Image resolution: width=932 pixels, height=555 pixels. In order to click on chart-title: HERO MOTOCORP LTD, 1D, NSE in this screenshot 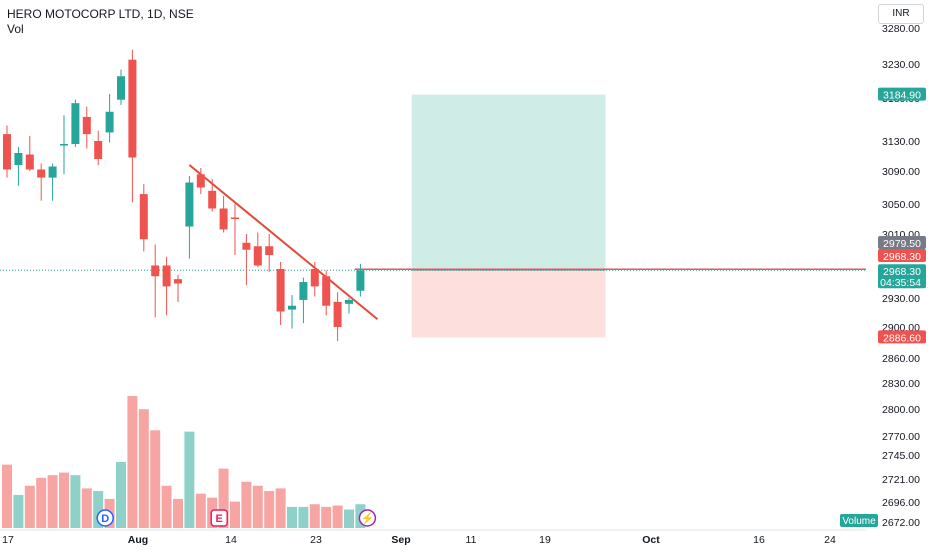, I will do `click(100, 14)`.